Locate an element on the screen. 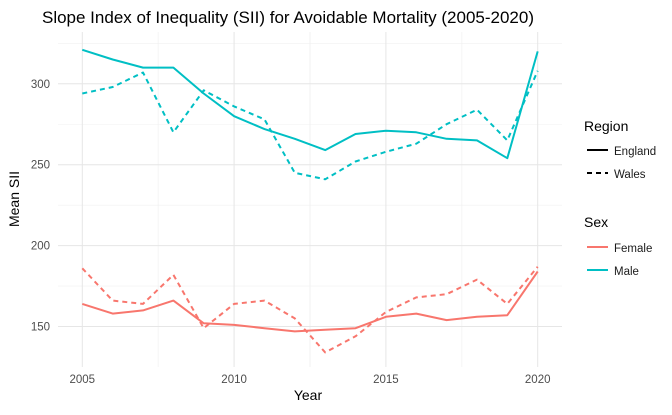  legend-label-female: Female is located at coordinates (633, 249).